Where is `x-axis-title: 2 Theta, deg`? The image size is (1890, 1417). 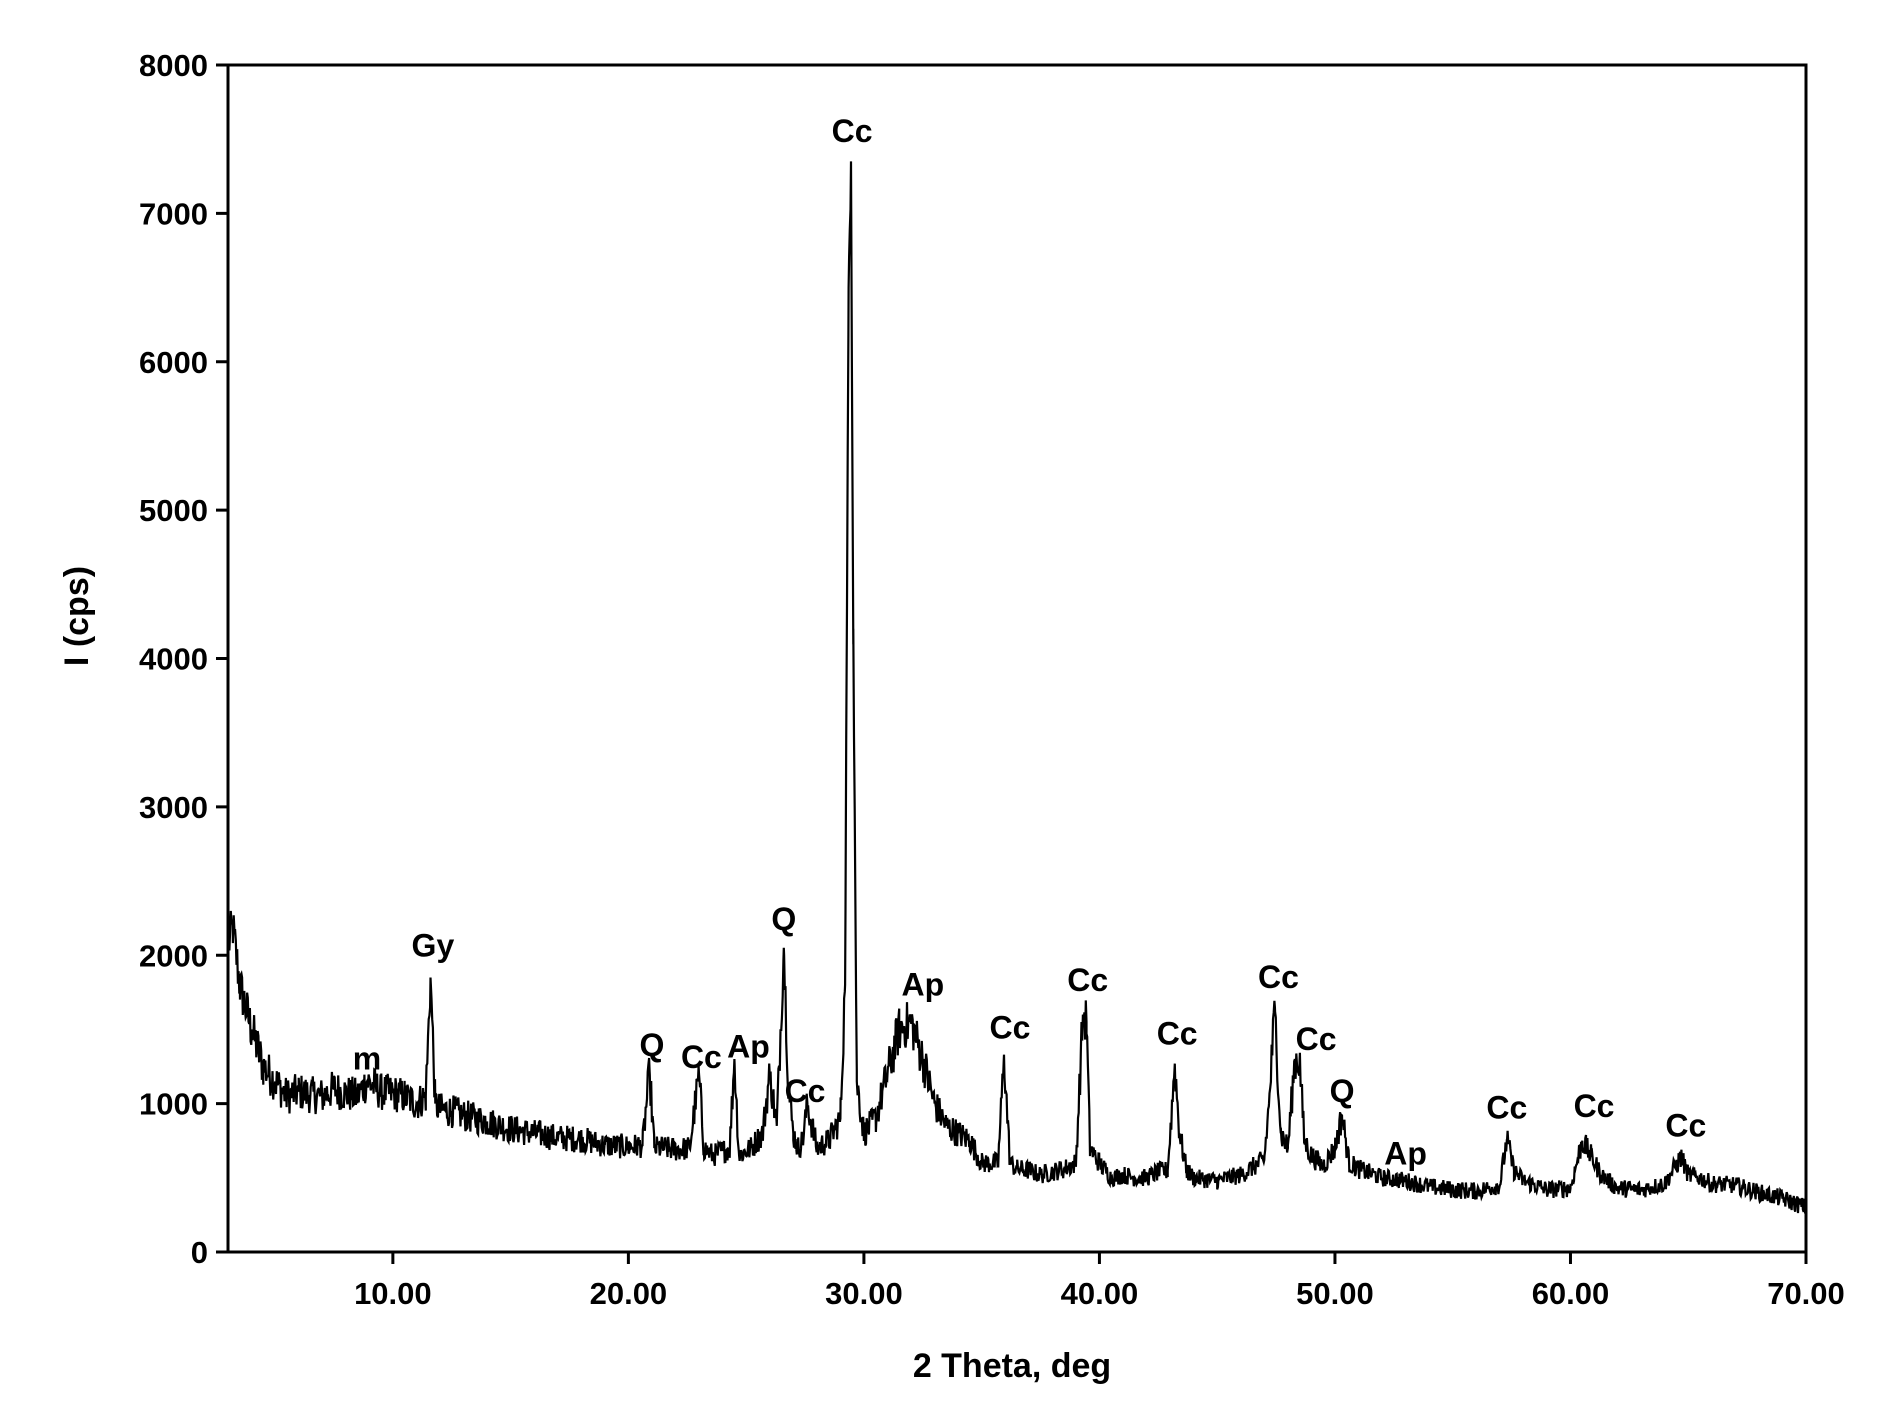 x-axis-title: 2 Theta, deg is located at coordinates (1012, 1366).